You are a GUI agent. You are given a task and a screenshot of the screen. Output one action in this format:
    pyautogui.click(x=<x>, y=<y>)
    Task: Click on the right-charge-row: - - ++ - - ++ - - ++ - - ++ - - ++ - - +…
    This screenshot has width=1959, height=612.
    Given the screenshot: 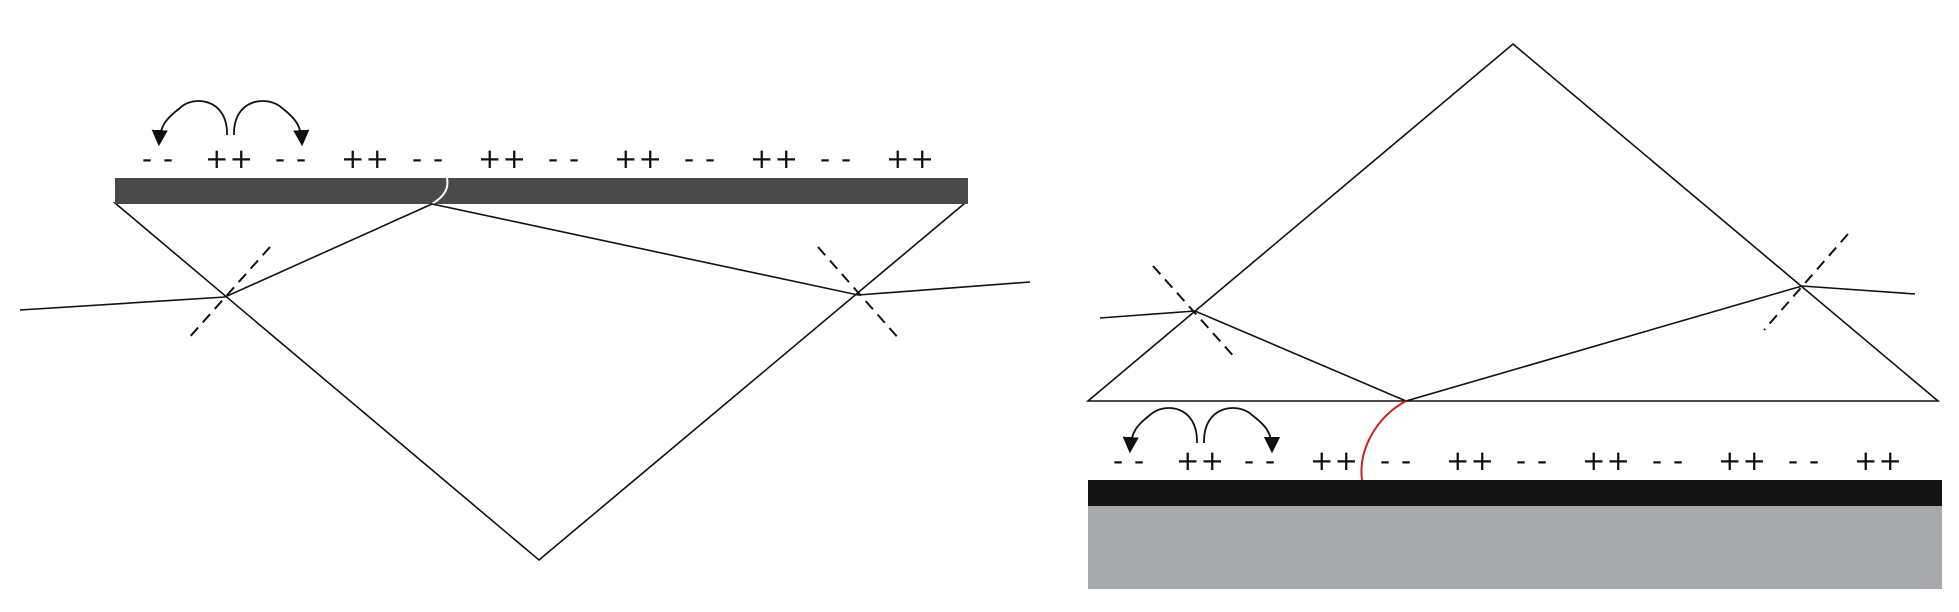 What is the action you would take?
    pyautogui.click(x=1508, y=460)
    